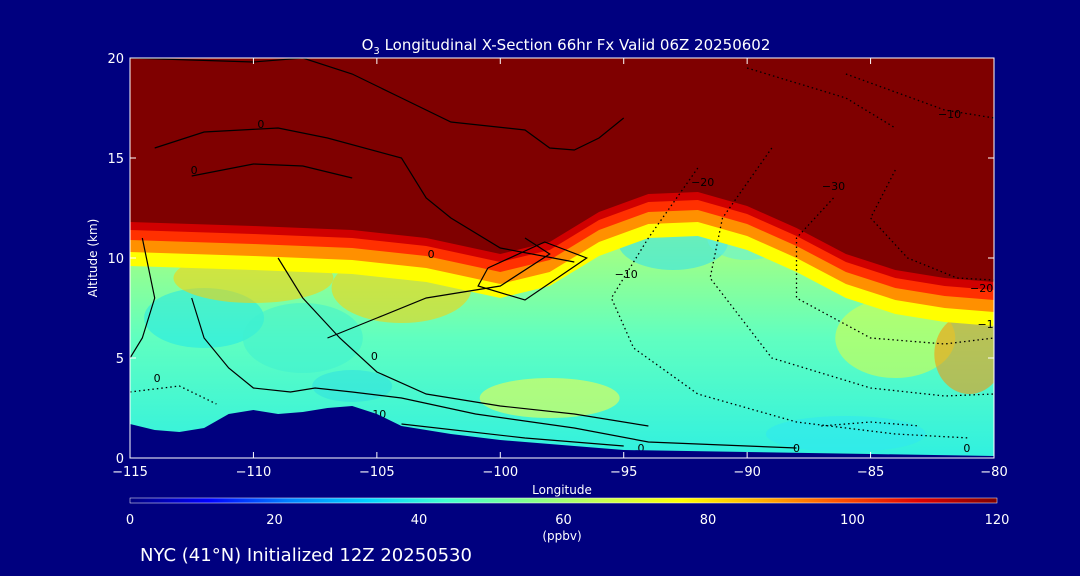 The image size is (1080, 576). What do you see at coordinates (708, 520) in the screenshot?
I see `colorbar-tick-label: 80` at bounding box center [708, 520].